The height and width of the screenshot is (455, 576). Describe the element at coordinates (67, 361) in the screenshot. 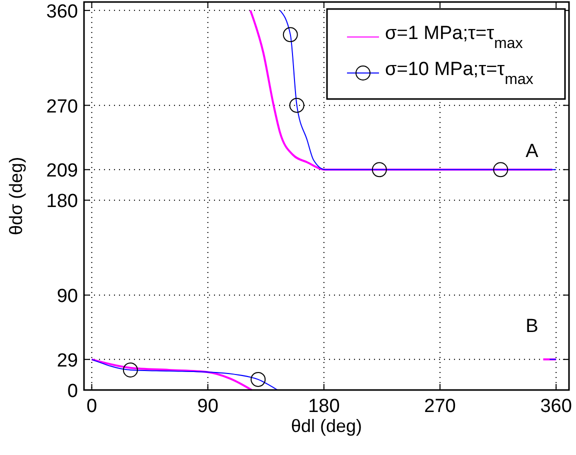

I see `y-tick-label: 29` at that location.